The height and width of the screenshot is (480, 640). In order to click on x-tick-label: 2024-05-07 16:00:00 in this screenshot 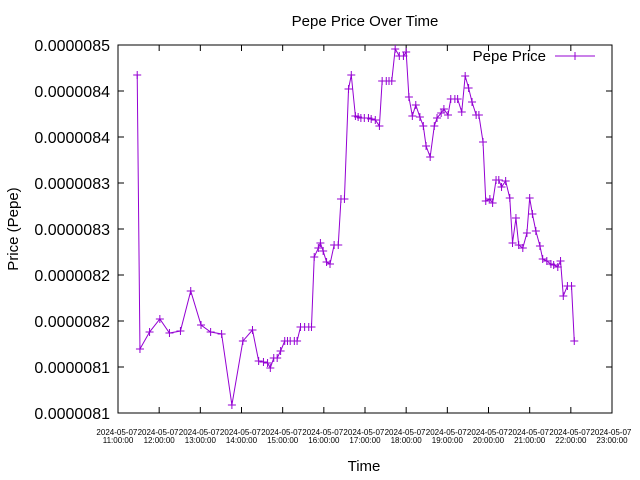, I will do `click(323, 436)`.